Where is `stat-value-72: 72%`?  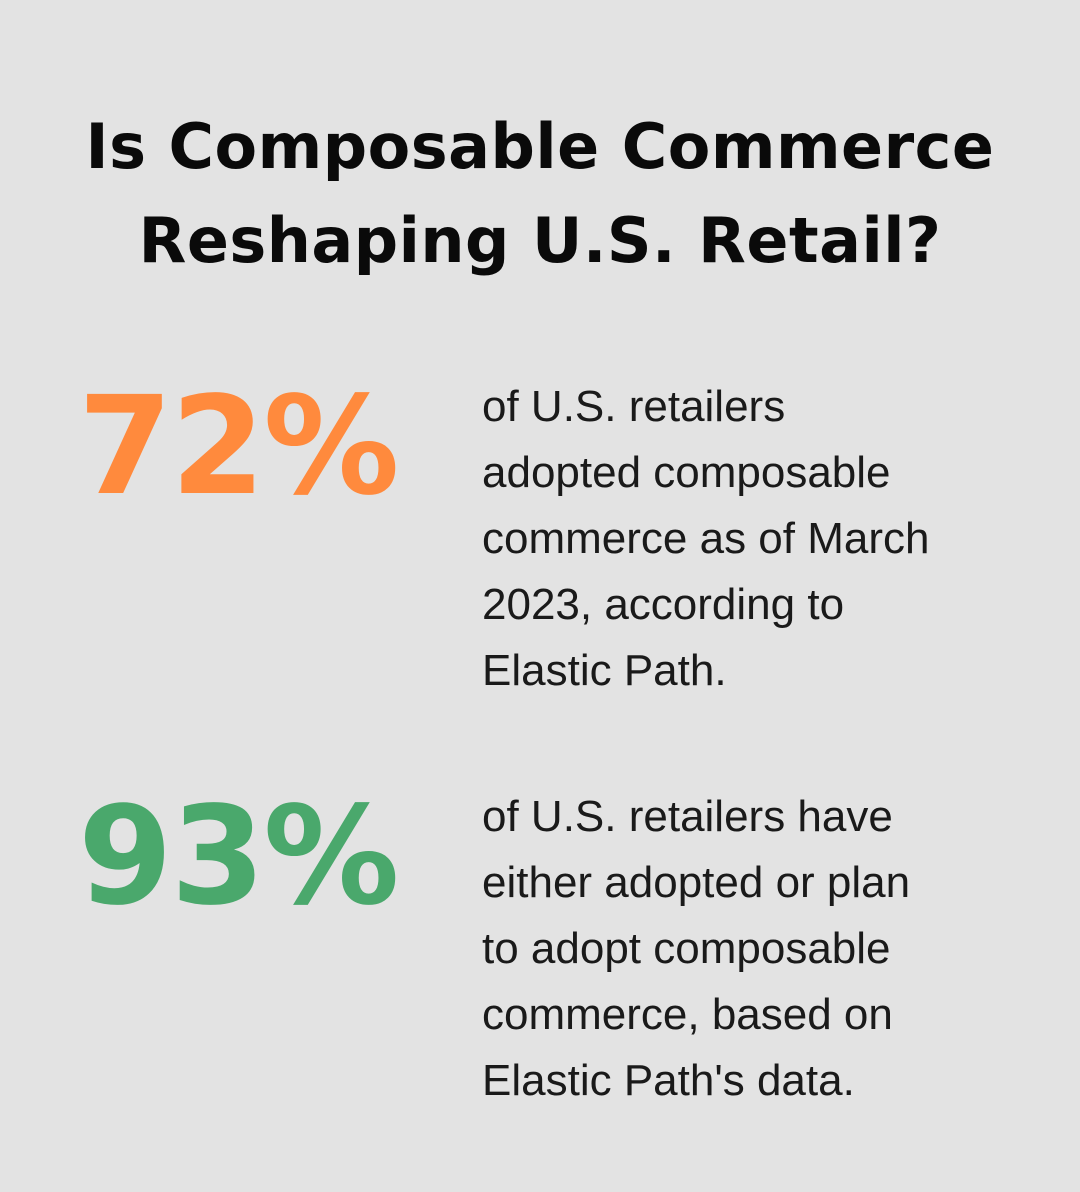
stat-value-72: 72% is located at coordinates (239, 447).